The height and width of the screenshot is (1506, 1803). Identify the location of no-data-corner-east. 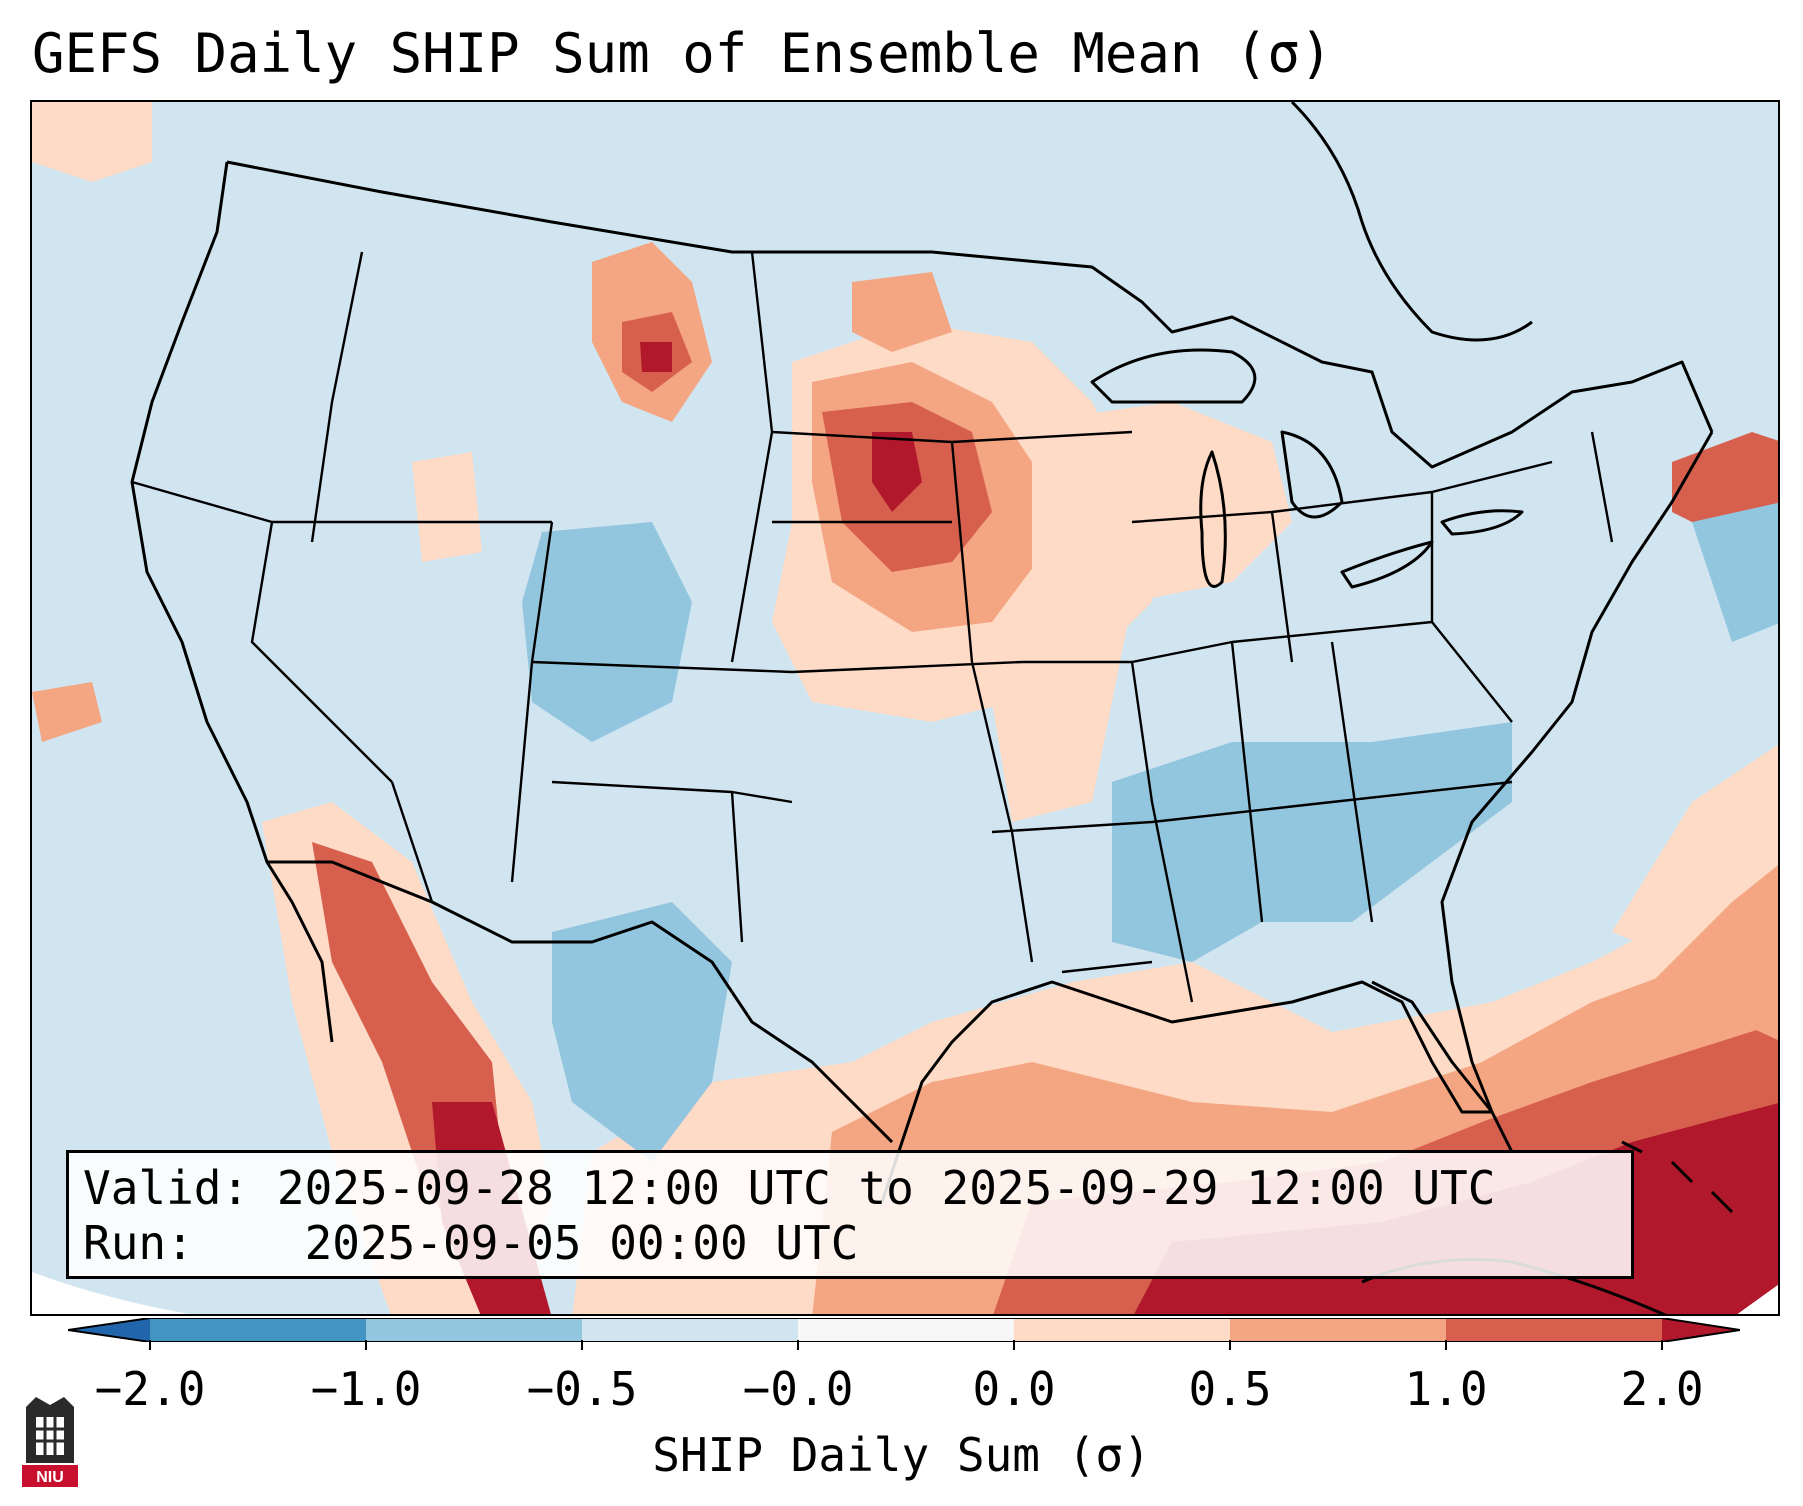
(1757, 1299).